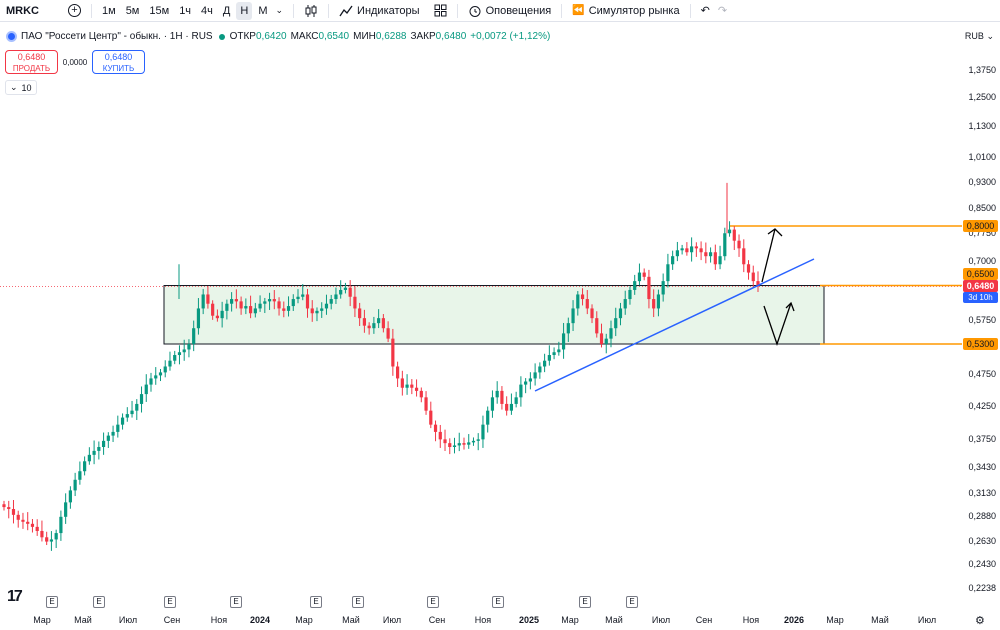 This screenshot has height=630, width=1000. What do you see at coordinates (263, 10) in the screenshot?
I see `interval-button: М` at bounding box center [263, 10].